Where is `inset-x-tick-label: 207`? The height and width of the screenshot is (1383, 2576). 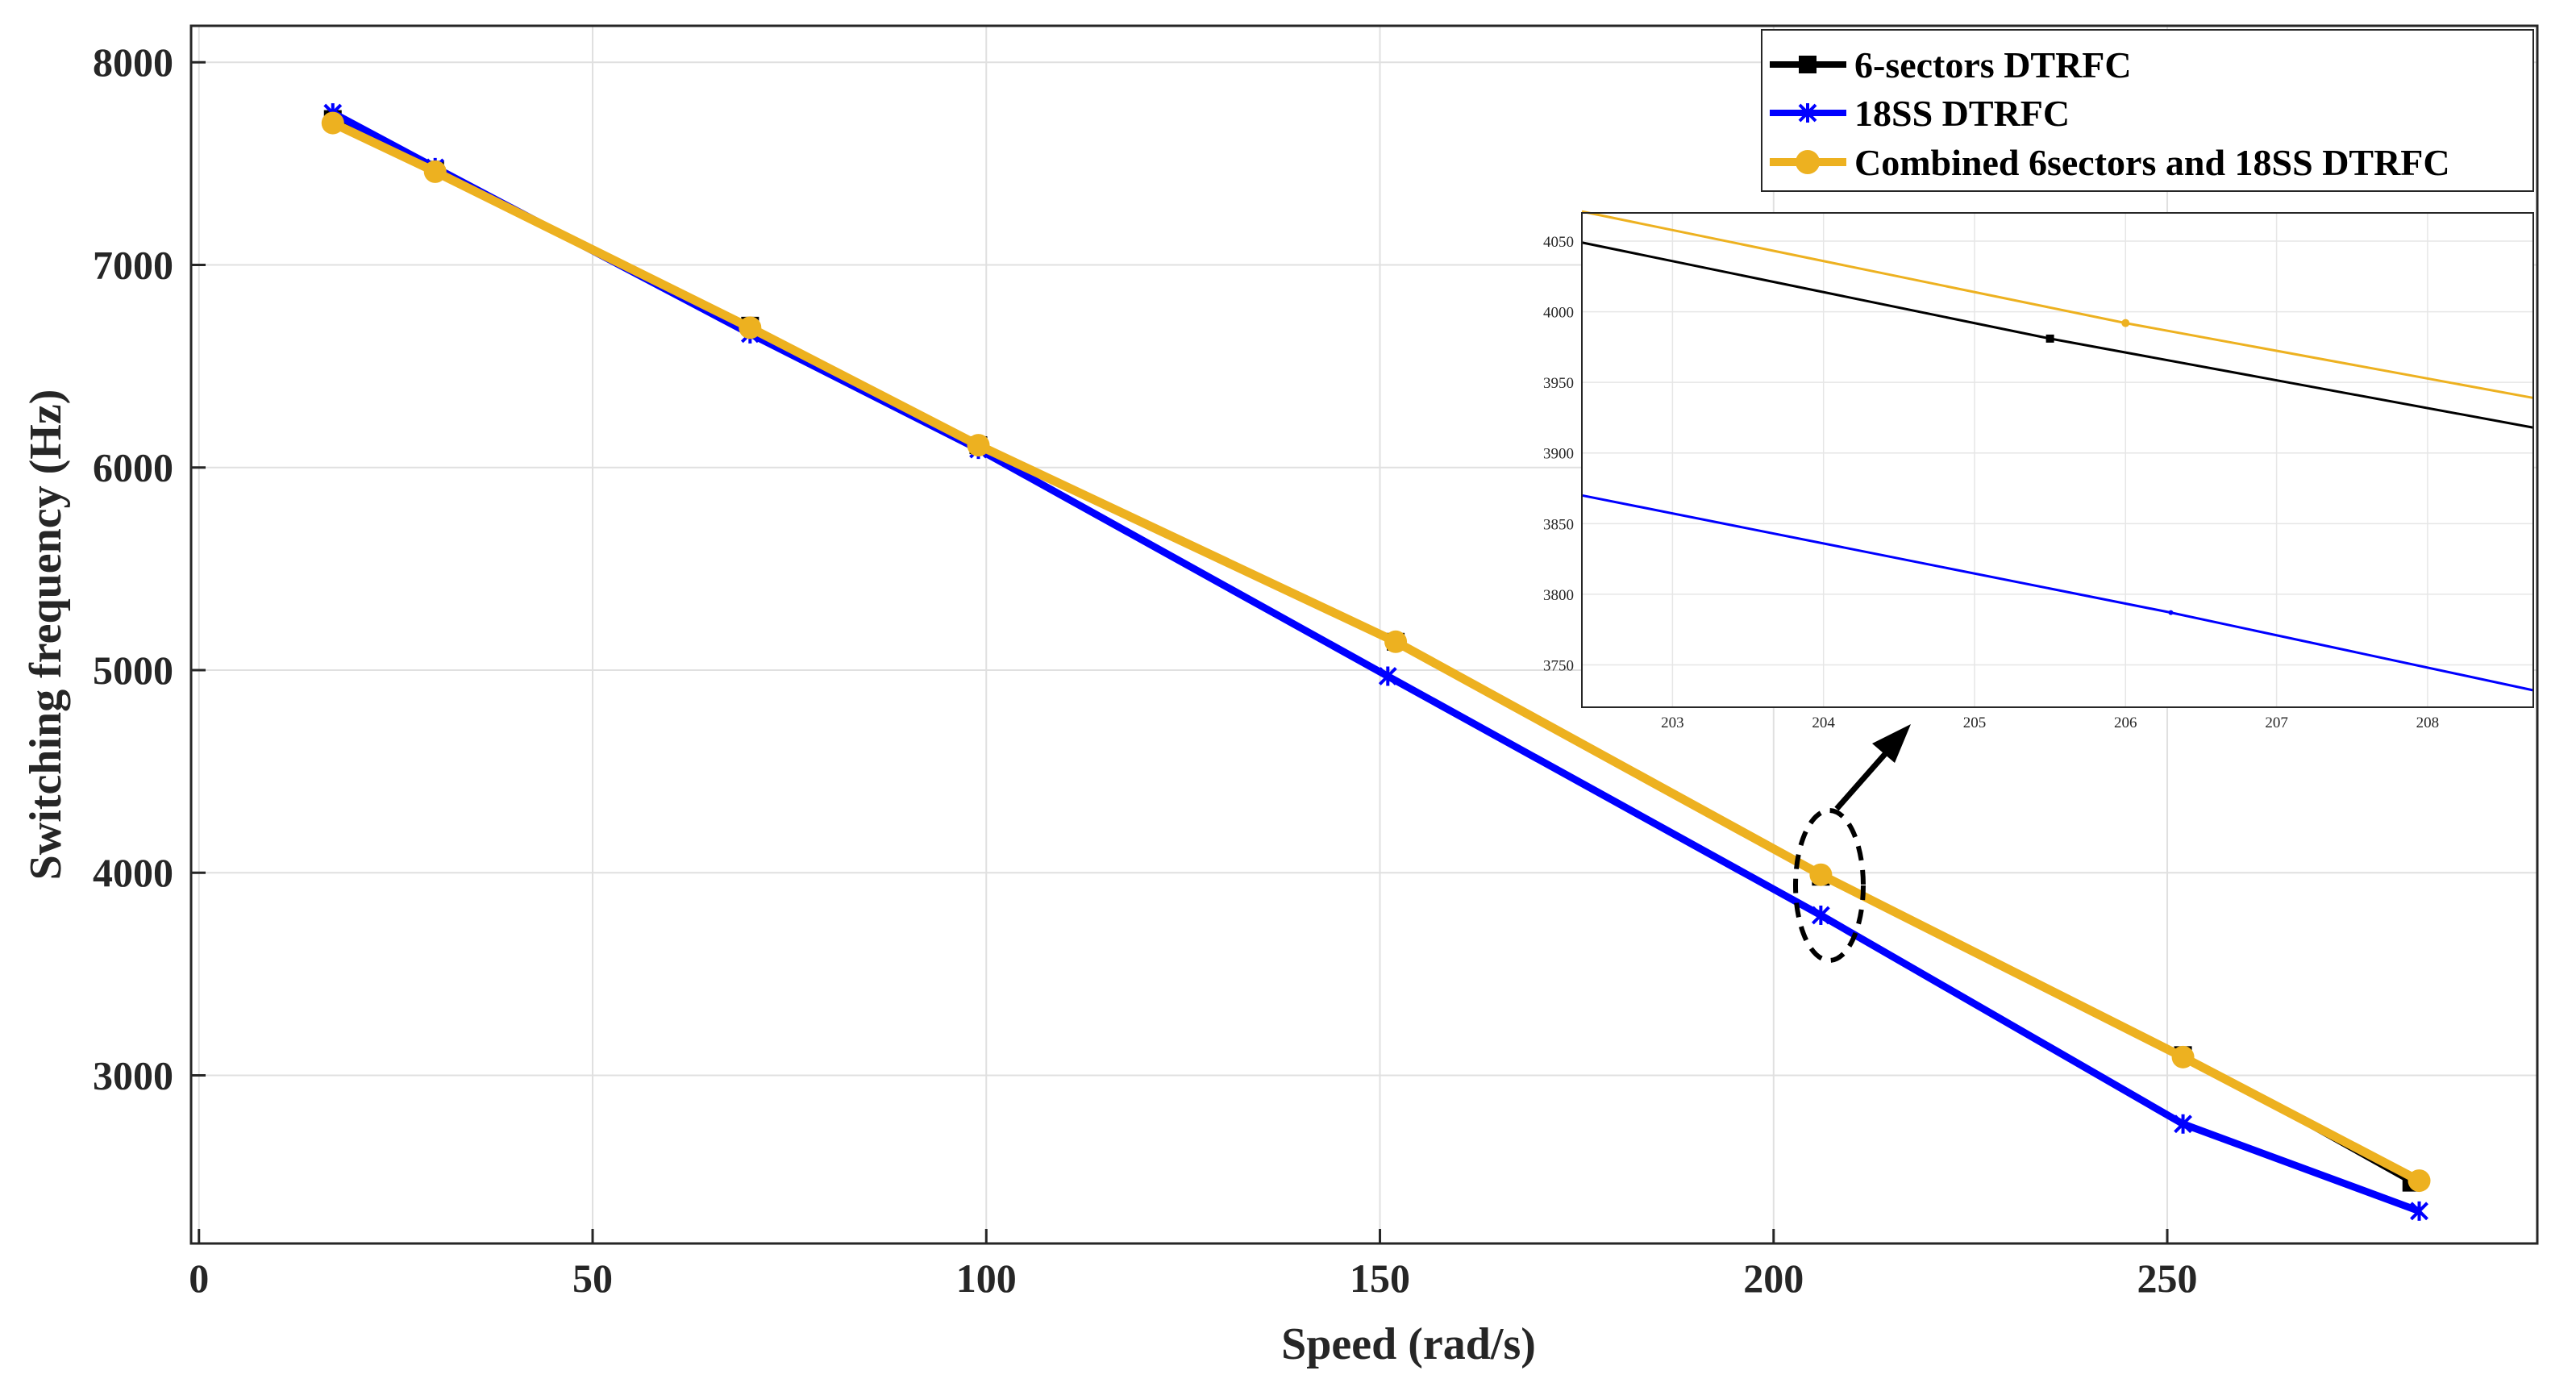 inset-x-tick-label: 207 is located at coordinates (2276, 722).